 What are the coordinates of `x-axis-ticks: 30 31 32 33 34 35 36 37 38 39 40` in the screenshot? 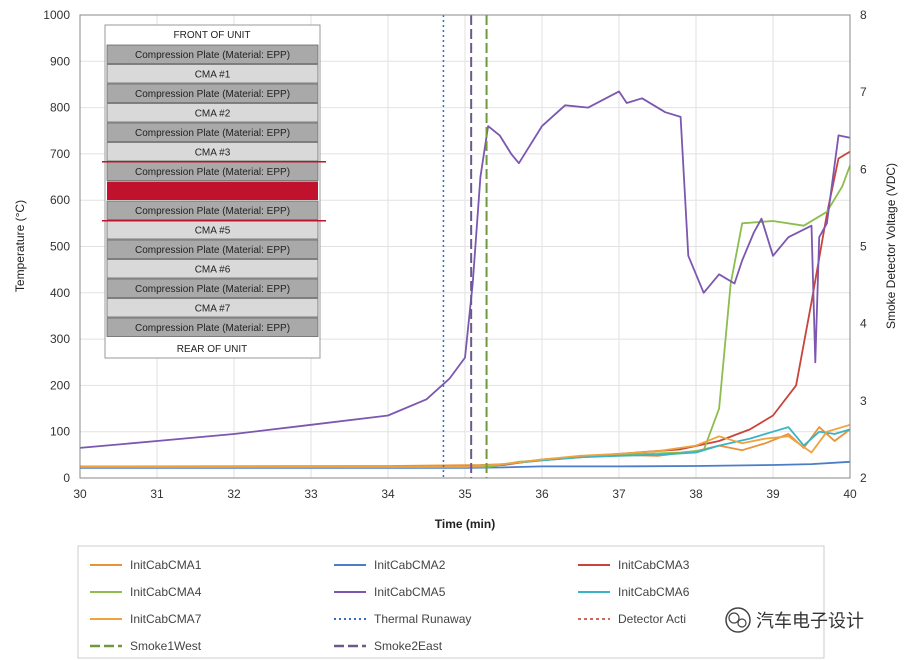 It's located at (465, 494).